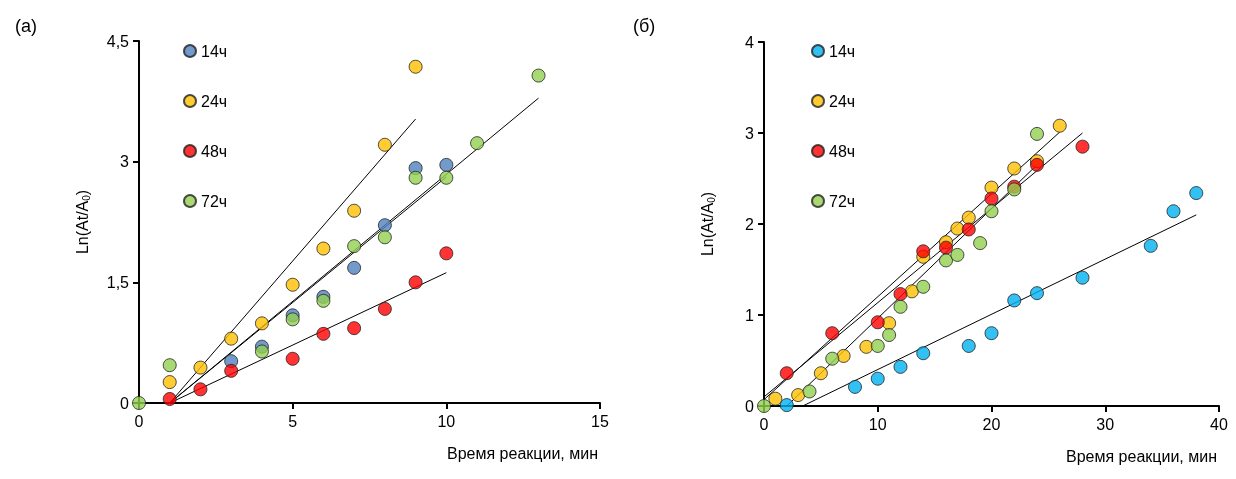 The width and height of the screenshot is (1236, 479). What do you see at coordinates (750, 224) in the screenshot?
I see `y-tick-label: 2` at bounding box center [750, 224].